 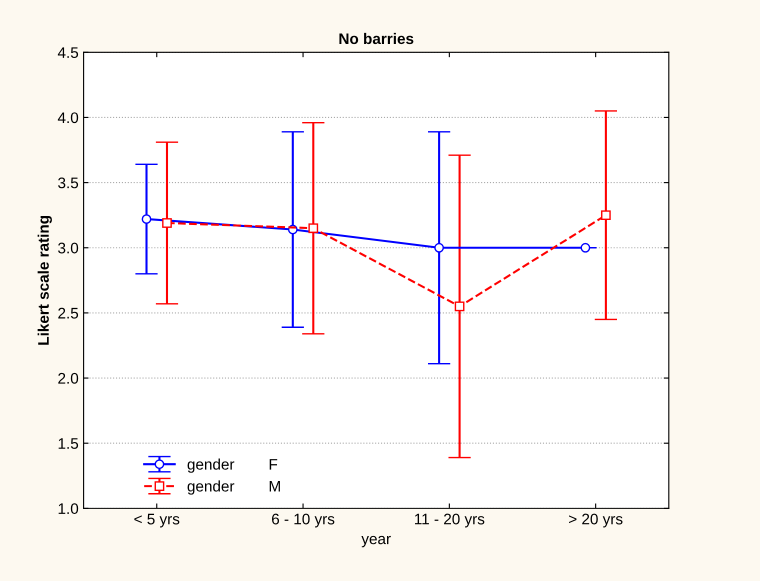 What do you see at coordinates (68, 508) in the screenshot?
I see `y-tick-label: 1.0` at bounding box center [68, 508].